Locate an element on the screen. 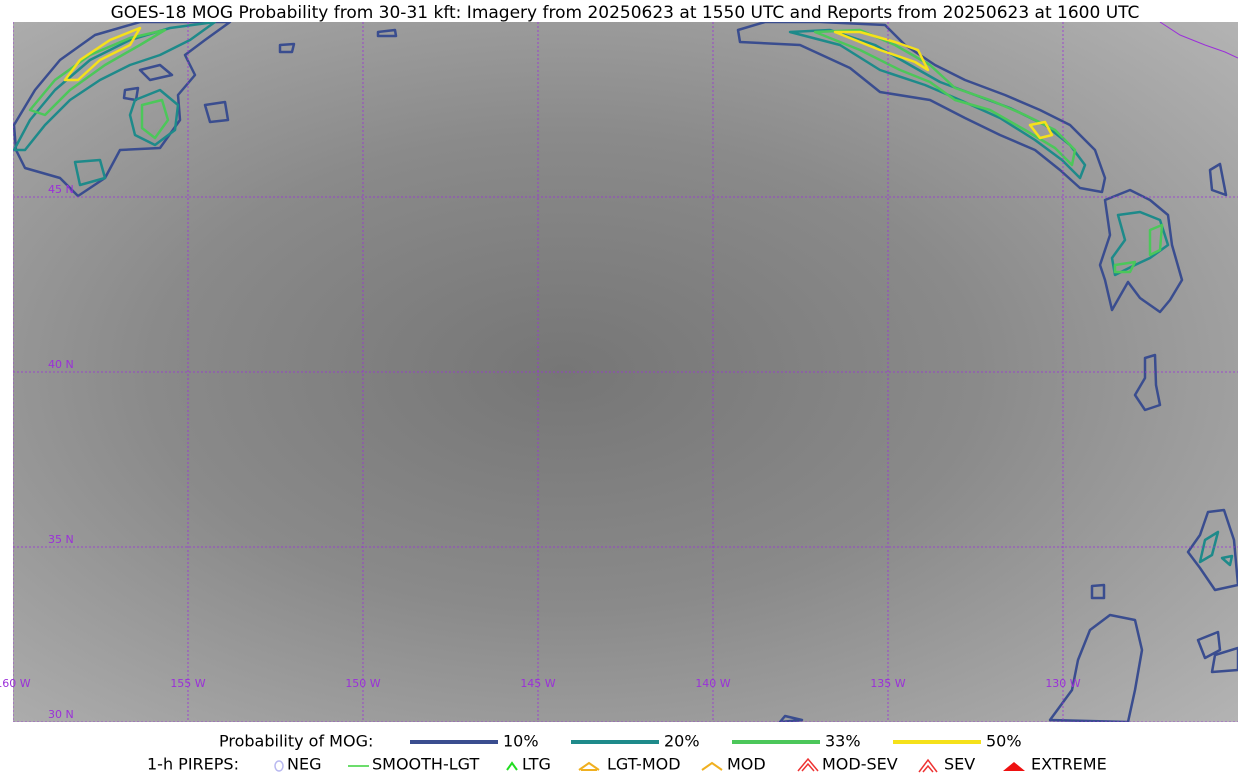  legend-label: 20% is located at coordinates (682, 741).